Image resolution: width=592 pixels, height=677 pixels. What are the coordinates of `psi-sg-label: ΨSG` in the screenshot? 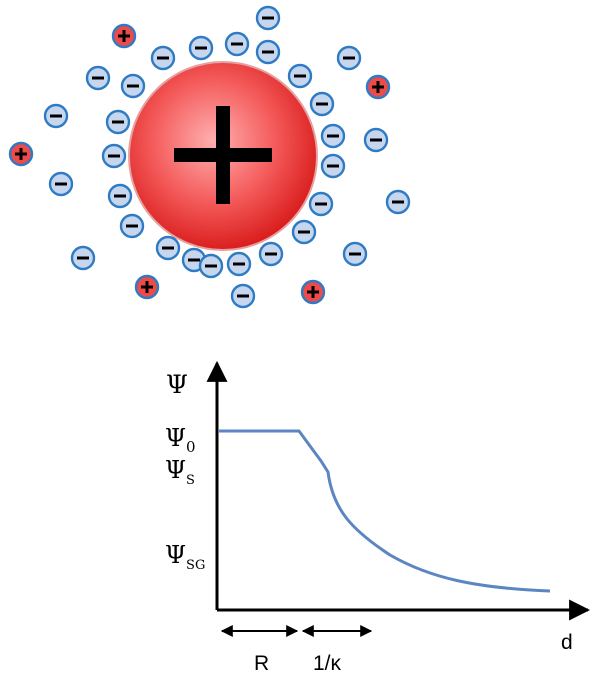 It's located at (185, 557).